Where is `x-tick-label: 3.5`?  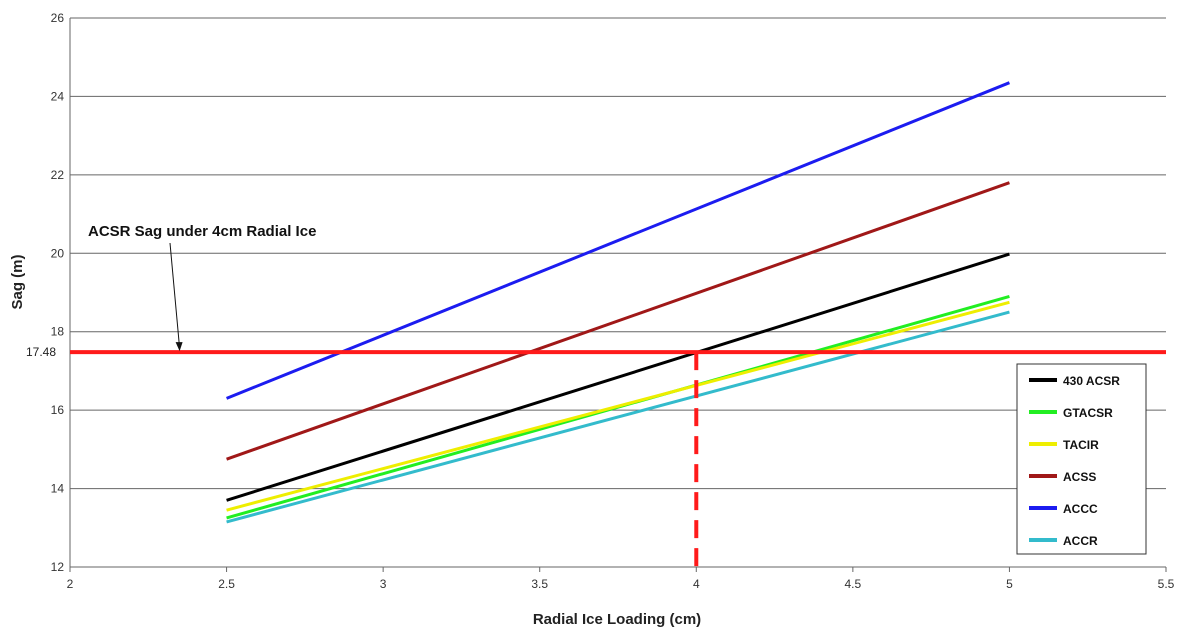 x-tick-label: 3.5 is located at coordinates (539, 584).